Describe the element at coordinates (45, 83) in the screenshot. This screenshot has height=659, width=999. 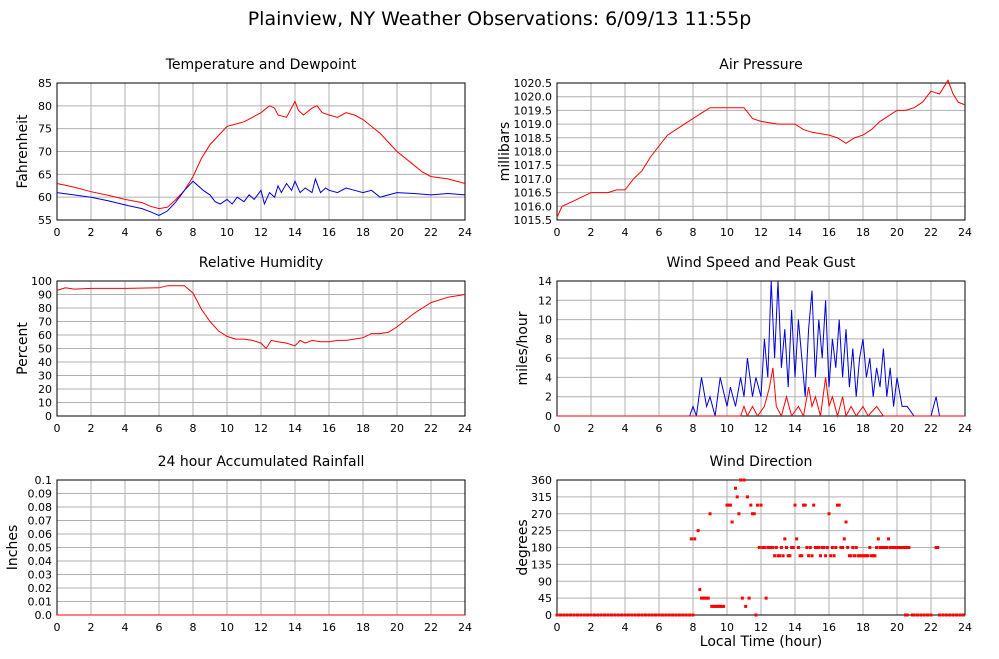
I see `y-tick-label: 85` at that location.